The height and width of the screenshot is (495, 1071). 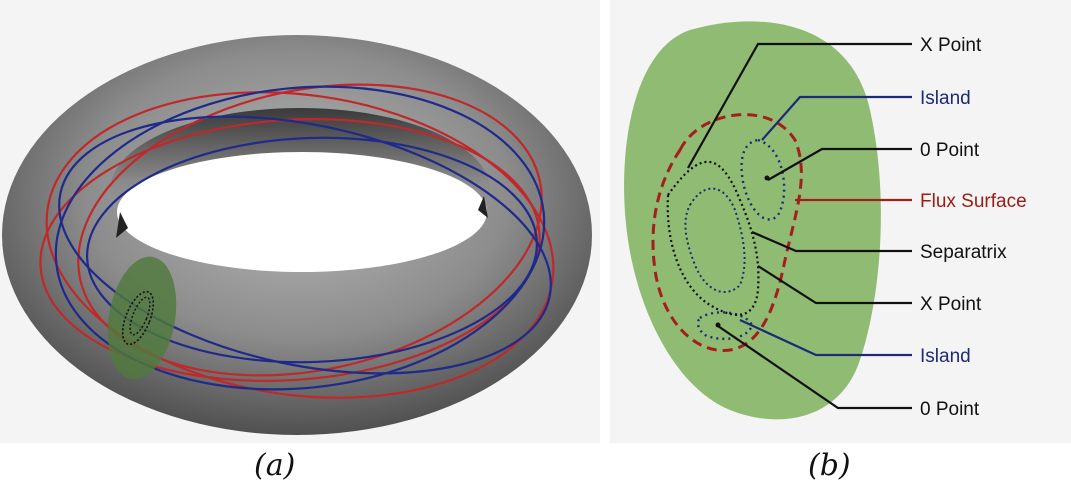 I want to click on label-x-point-1: X Point, so click(x=951, y=45).